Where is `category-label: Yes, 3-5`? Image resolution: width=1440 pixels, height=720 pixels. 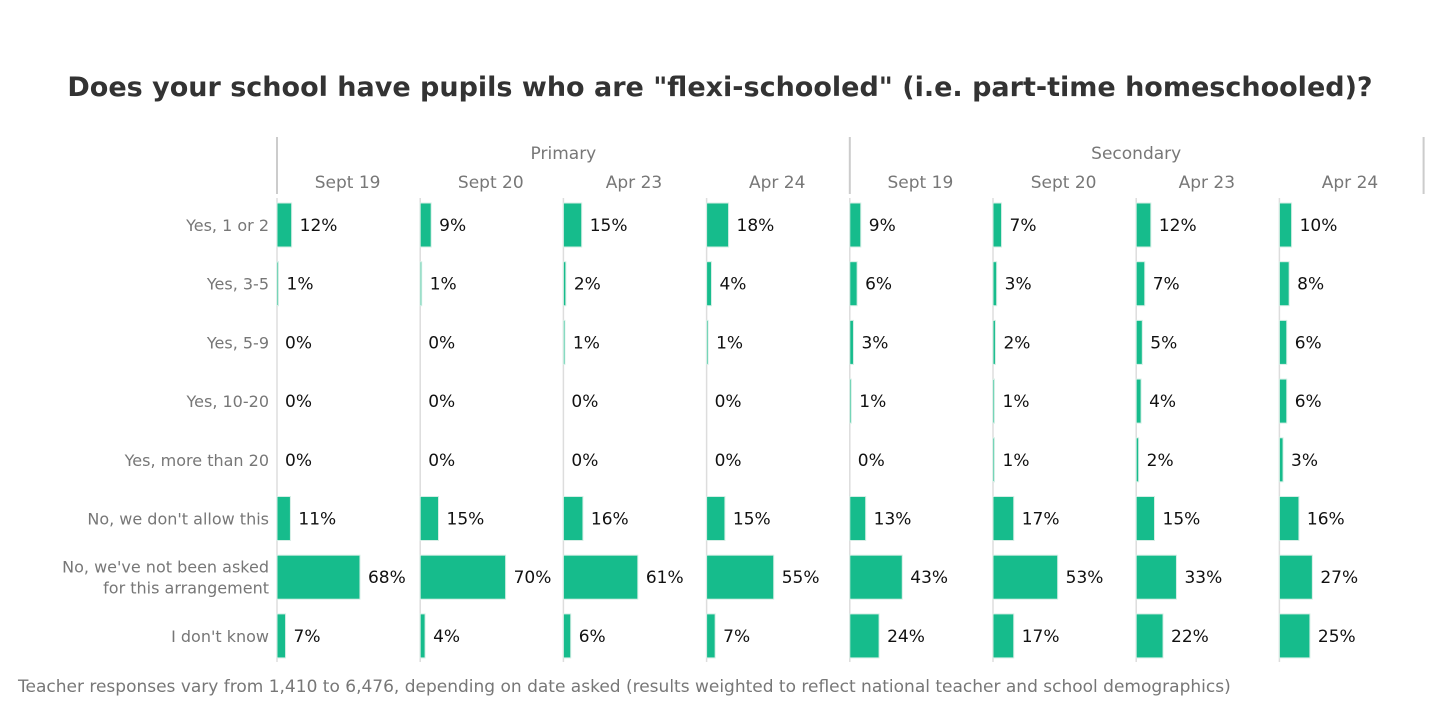
category-label: Yes, 3-5 is located at coordinates (237, 284).